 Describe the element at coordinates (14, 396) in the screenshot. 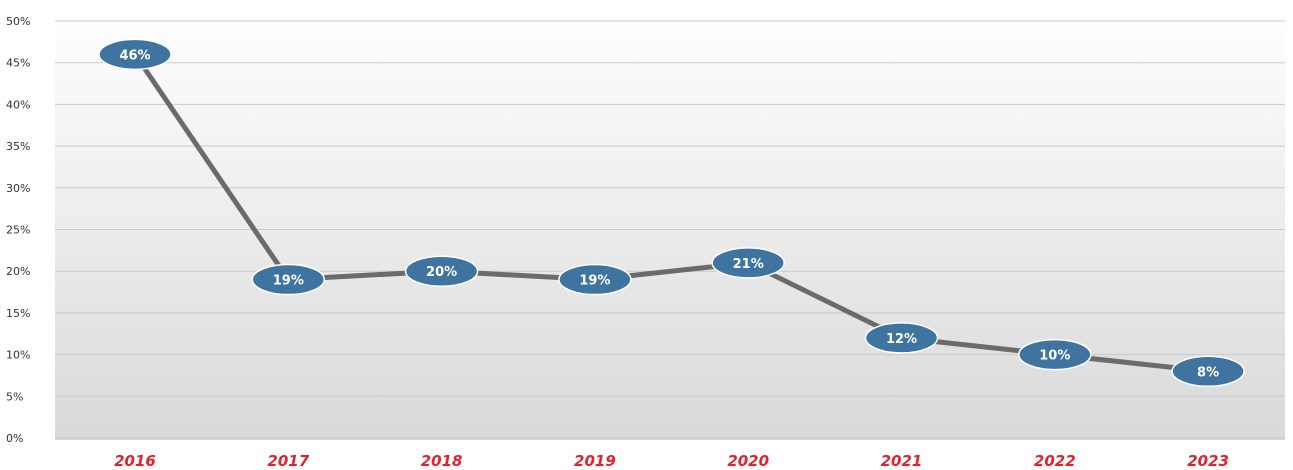

I see `y-tick-label: 5%` at that location.